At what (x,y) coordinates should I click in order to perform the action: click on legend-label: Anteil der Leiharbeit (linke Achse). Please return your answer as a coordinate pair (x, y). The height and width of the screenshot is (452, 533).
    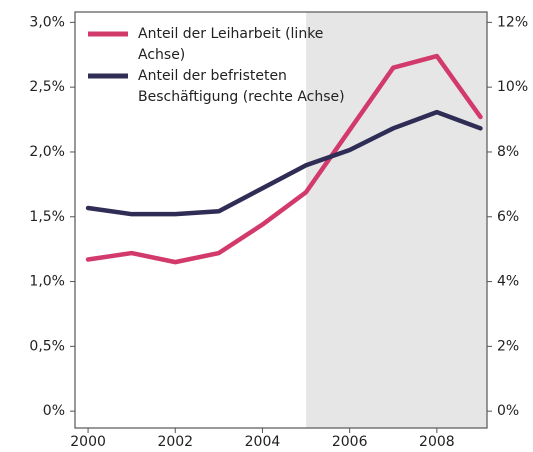
    Looking at the image, I should click on (233, 44).